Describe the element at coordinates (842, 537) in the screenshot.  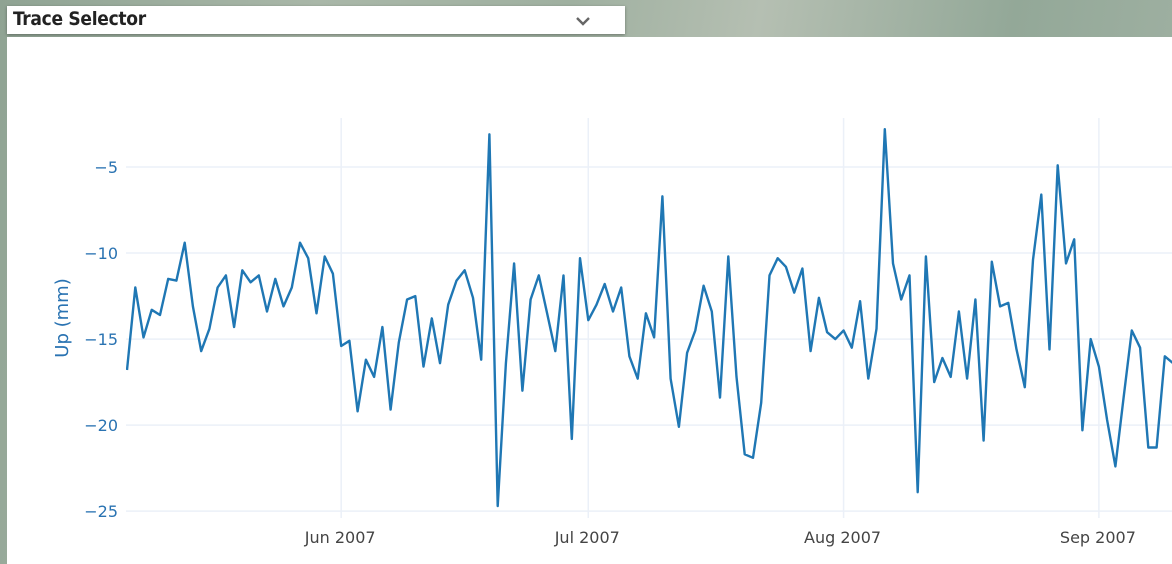
I see `x-tick-label: Aug 2007` at that location.